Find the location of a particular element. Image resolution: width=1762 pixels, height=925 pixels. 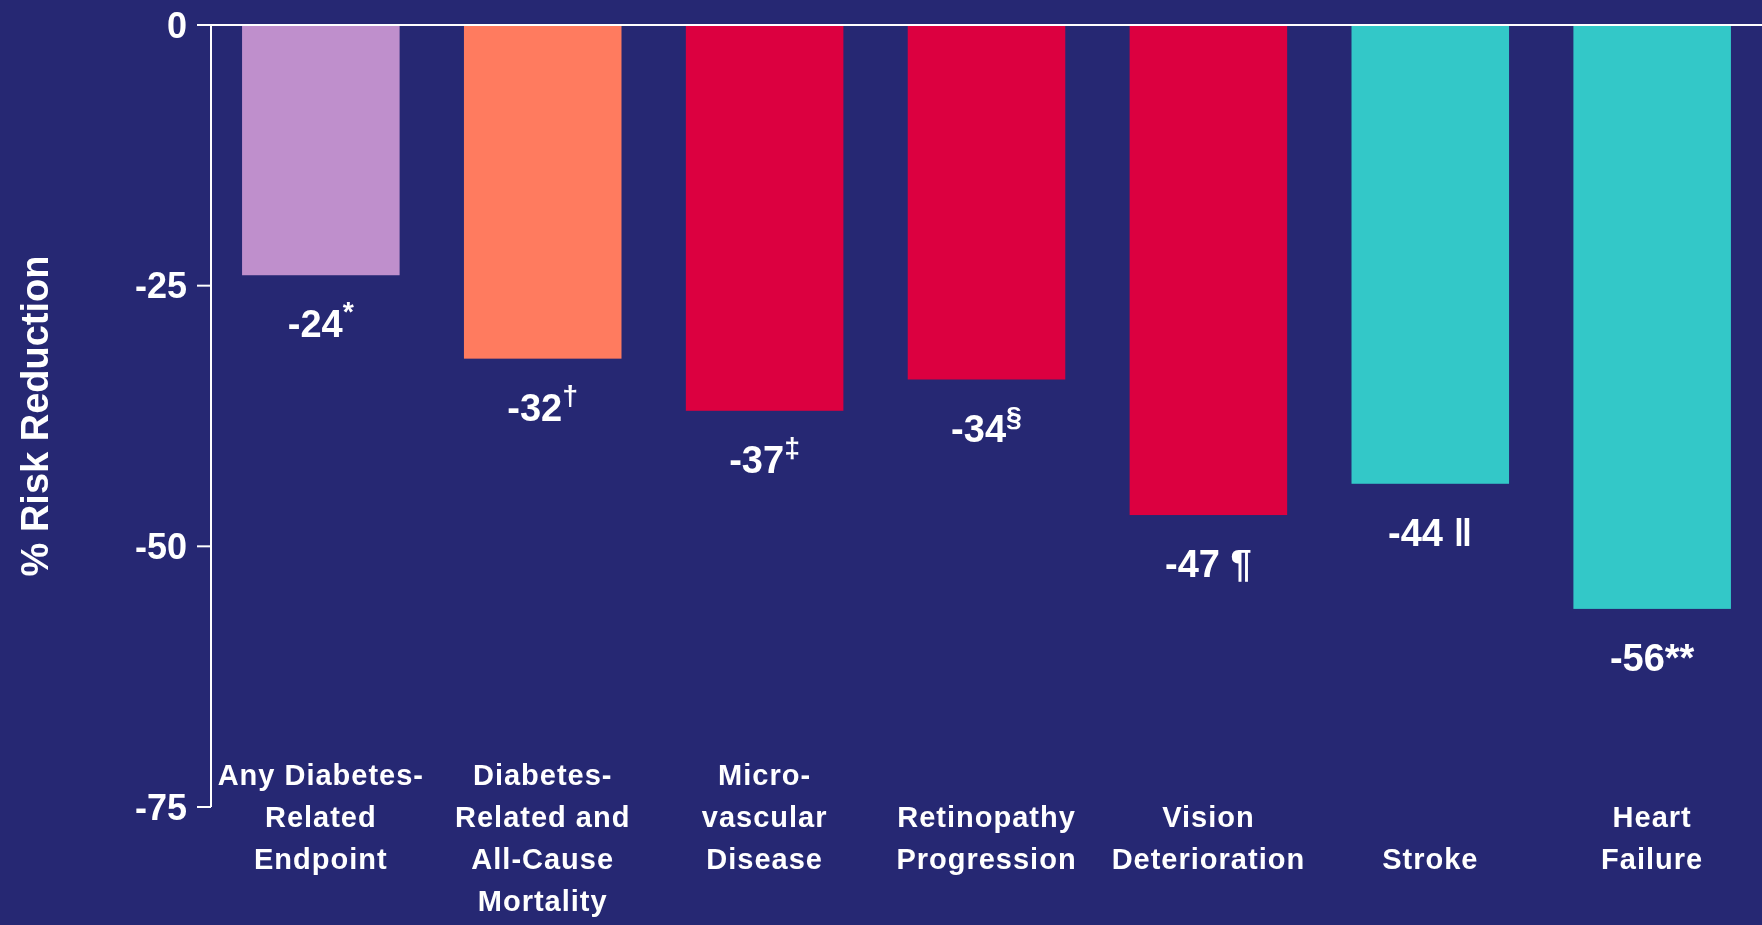

y-tick-label: 0 is located at coordinates (176, 25).